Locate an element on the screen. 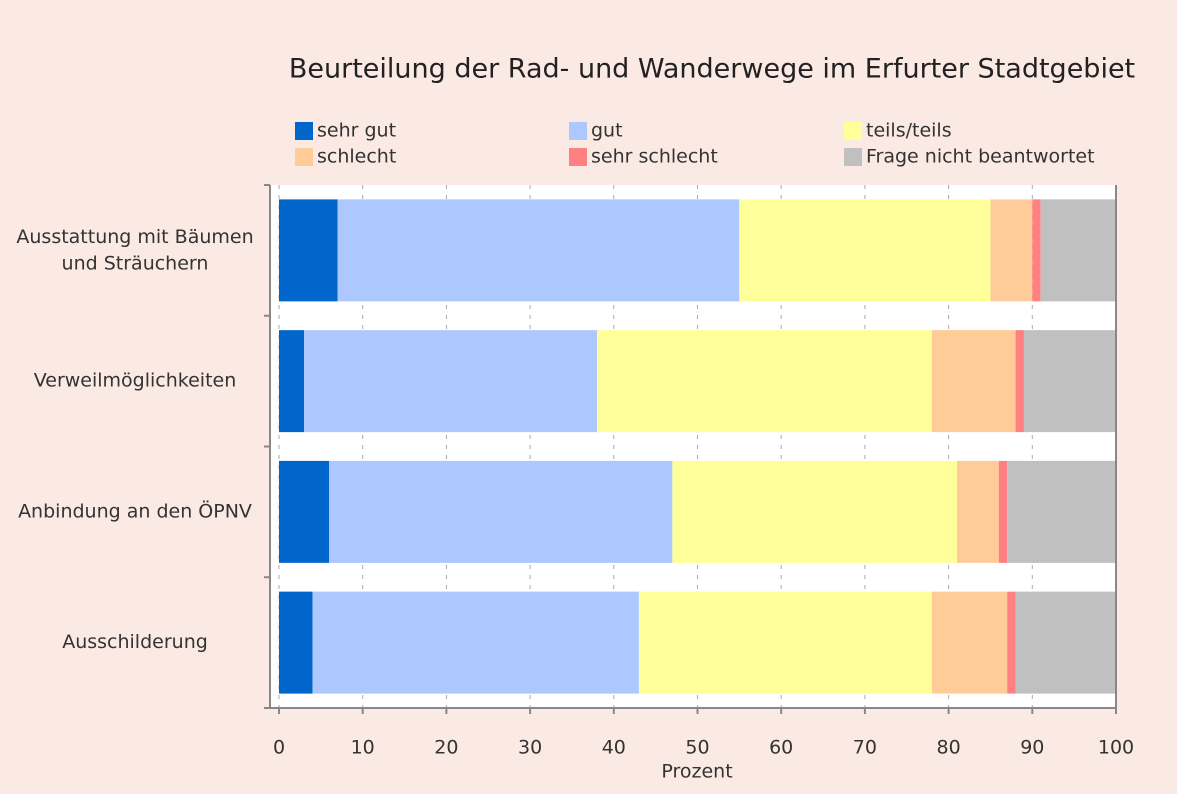 Image resolution: width=1177 pixels, height=794 pixels. legend-label: Frage nicht beantwortet is located at coordinates (980, 157).